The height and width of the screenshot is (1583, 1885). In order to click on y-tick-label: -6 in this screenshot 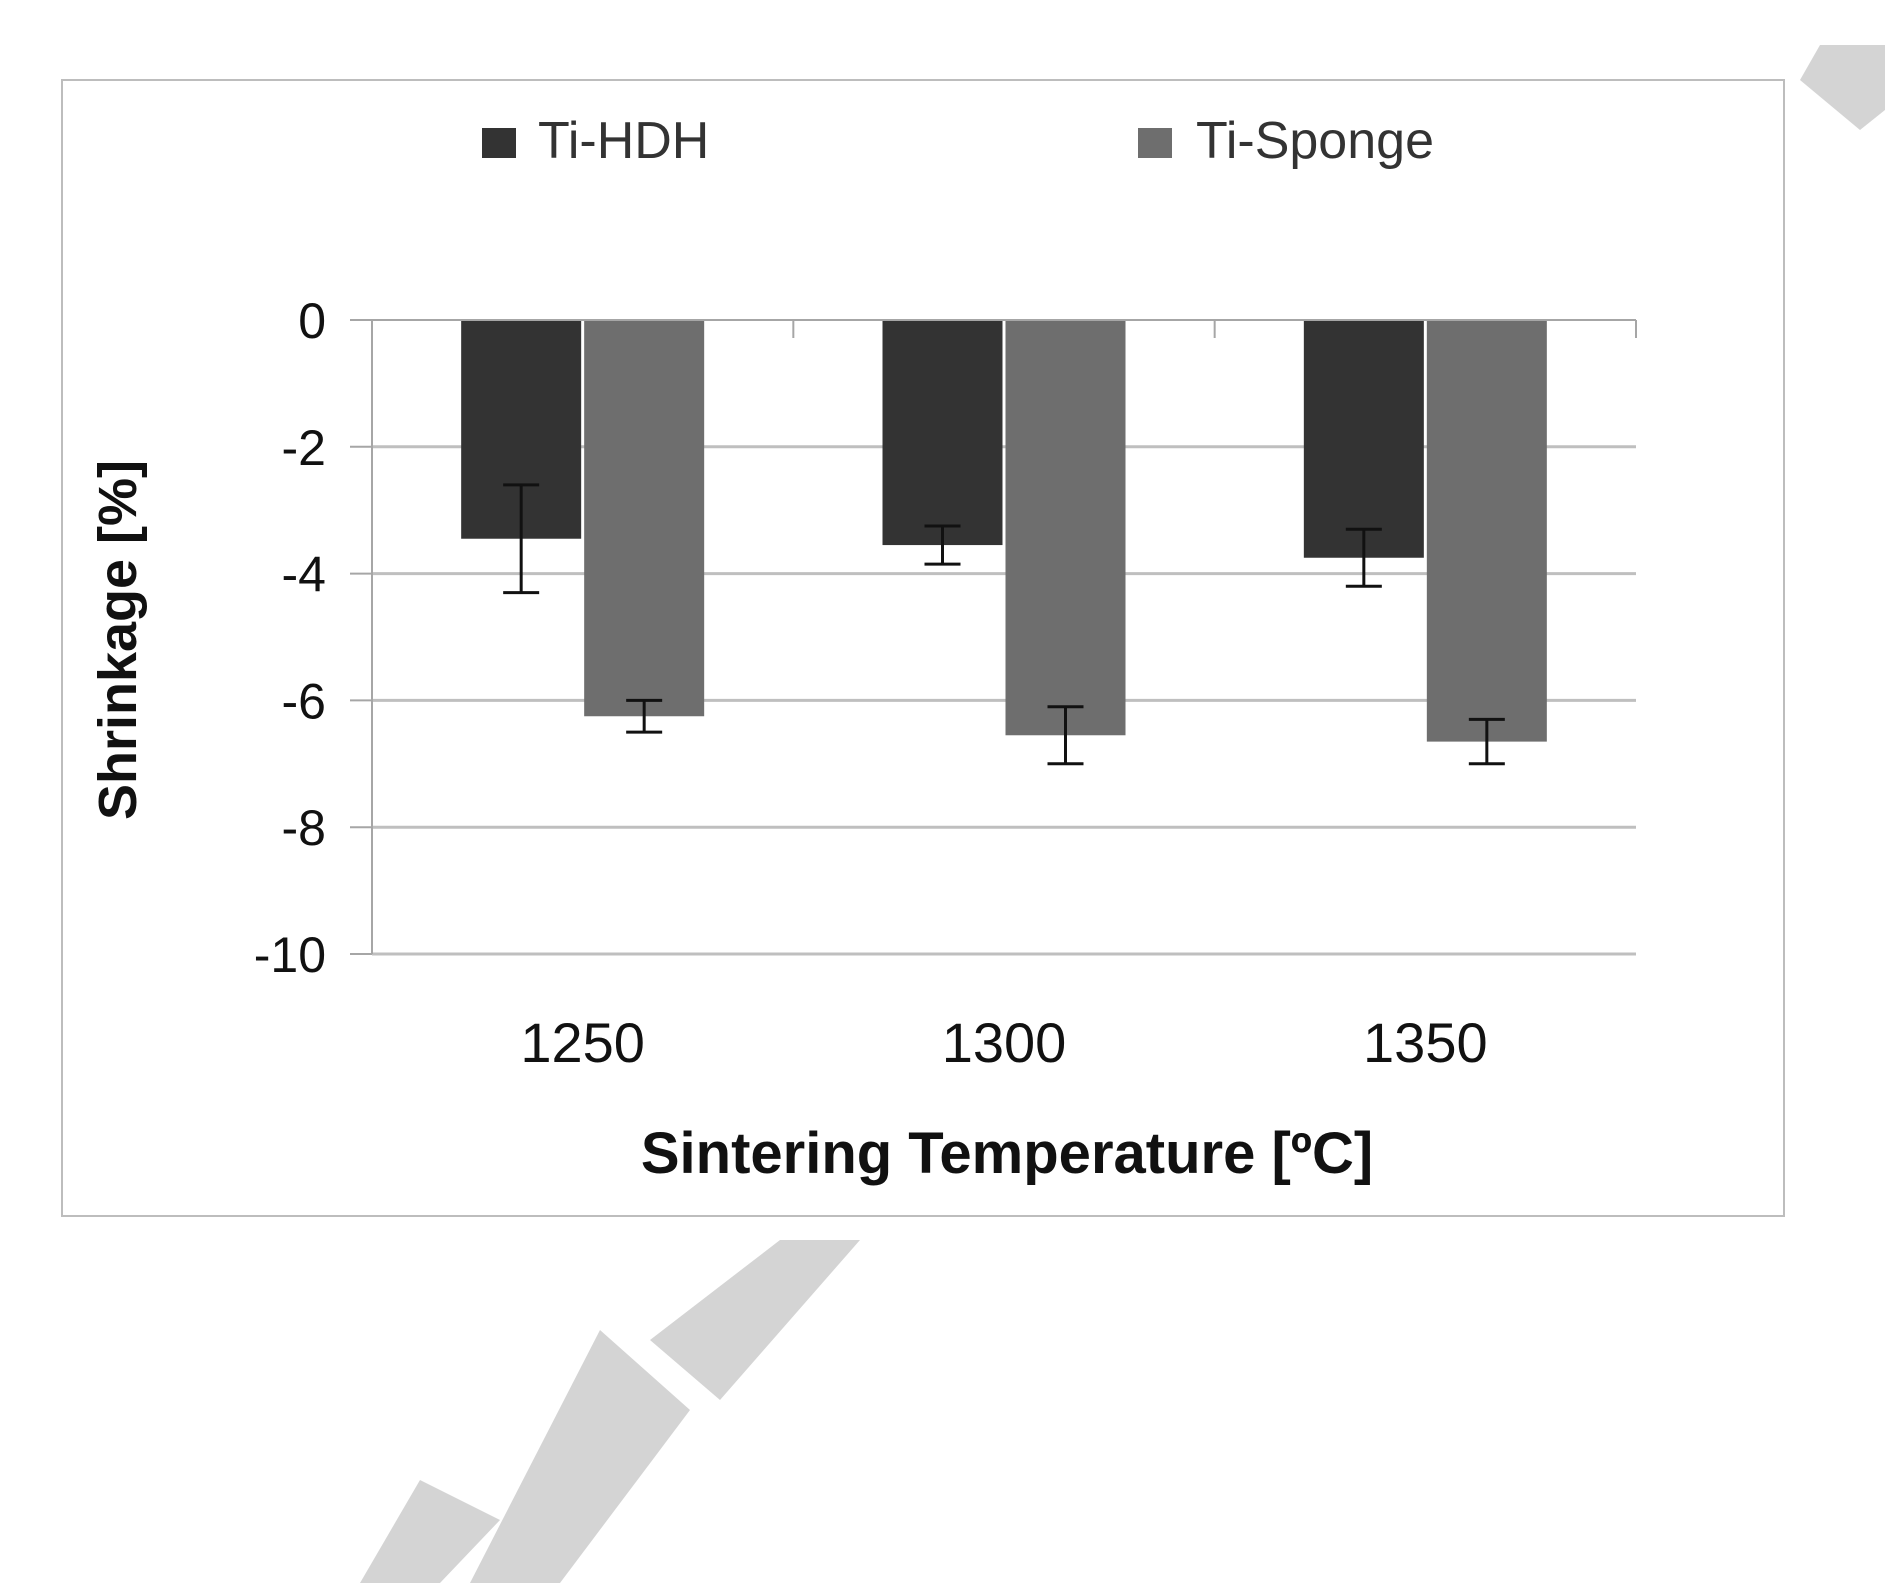, I will do `click(304, 701)`.